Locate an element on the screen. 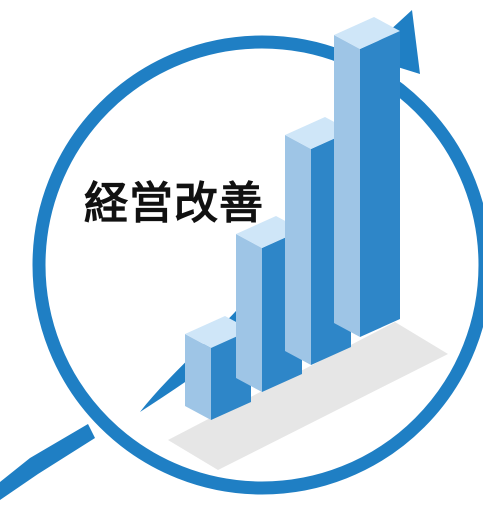 This screenshot has height=516, width=483. bar-1-side is located at coordinates (198, 377).